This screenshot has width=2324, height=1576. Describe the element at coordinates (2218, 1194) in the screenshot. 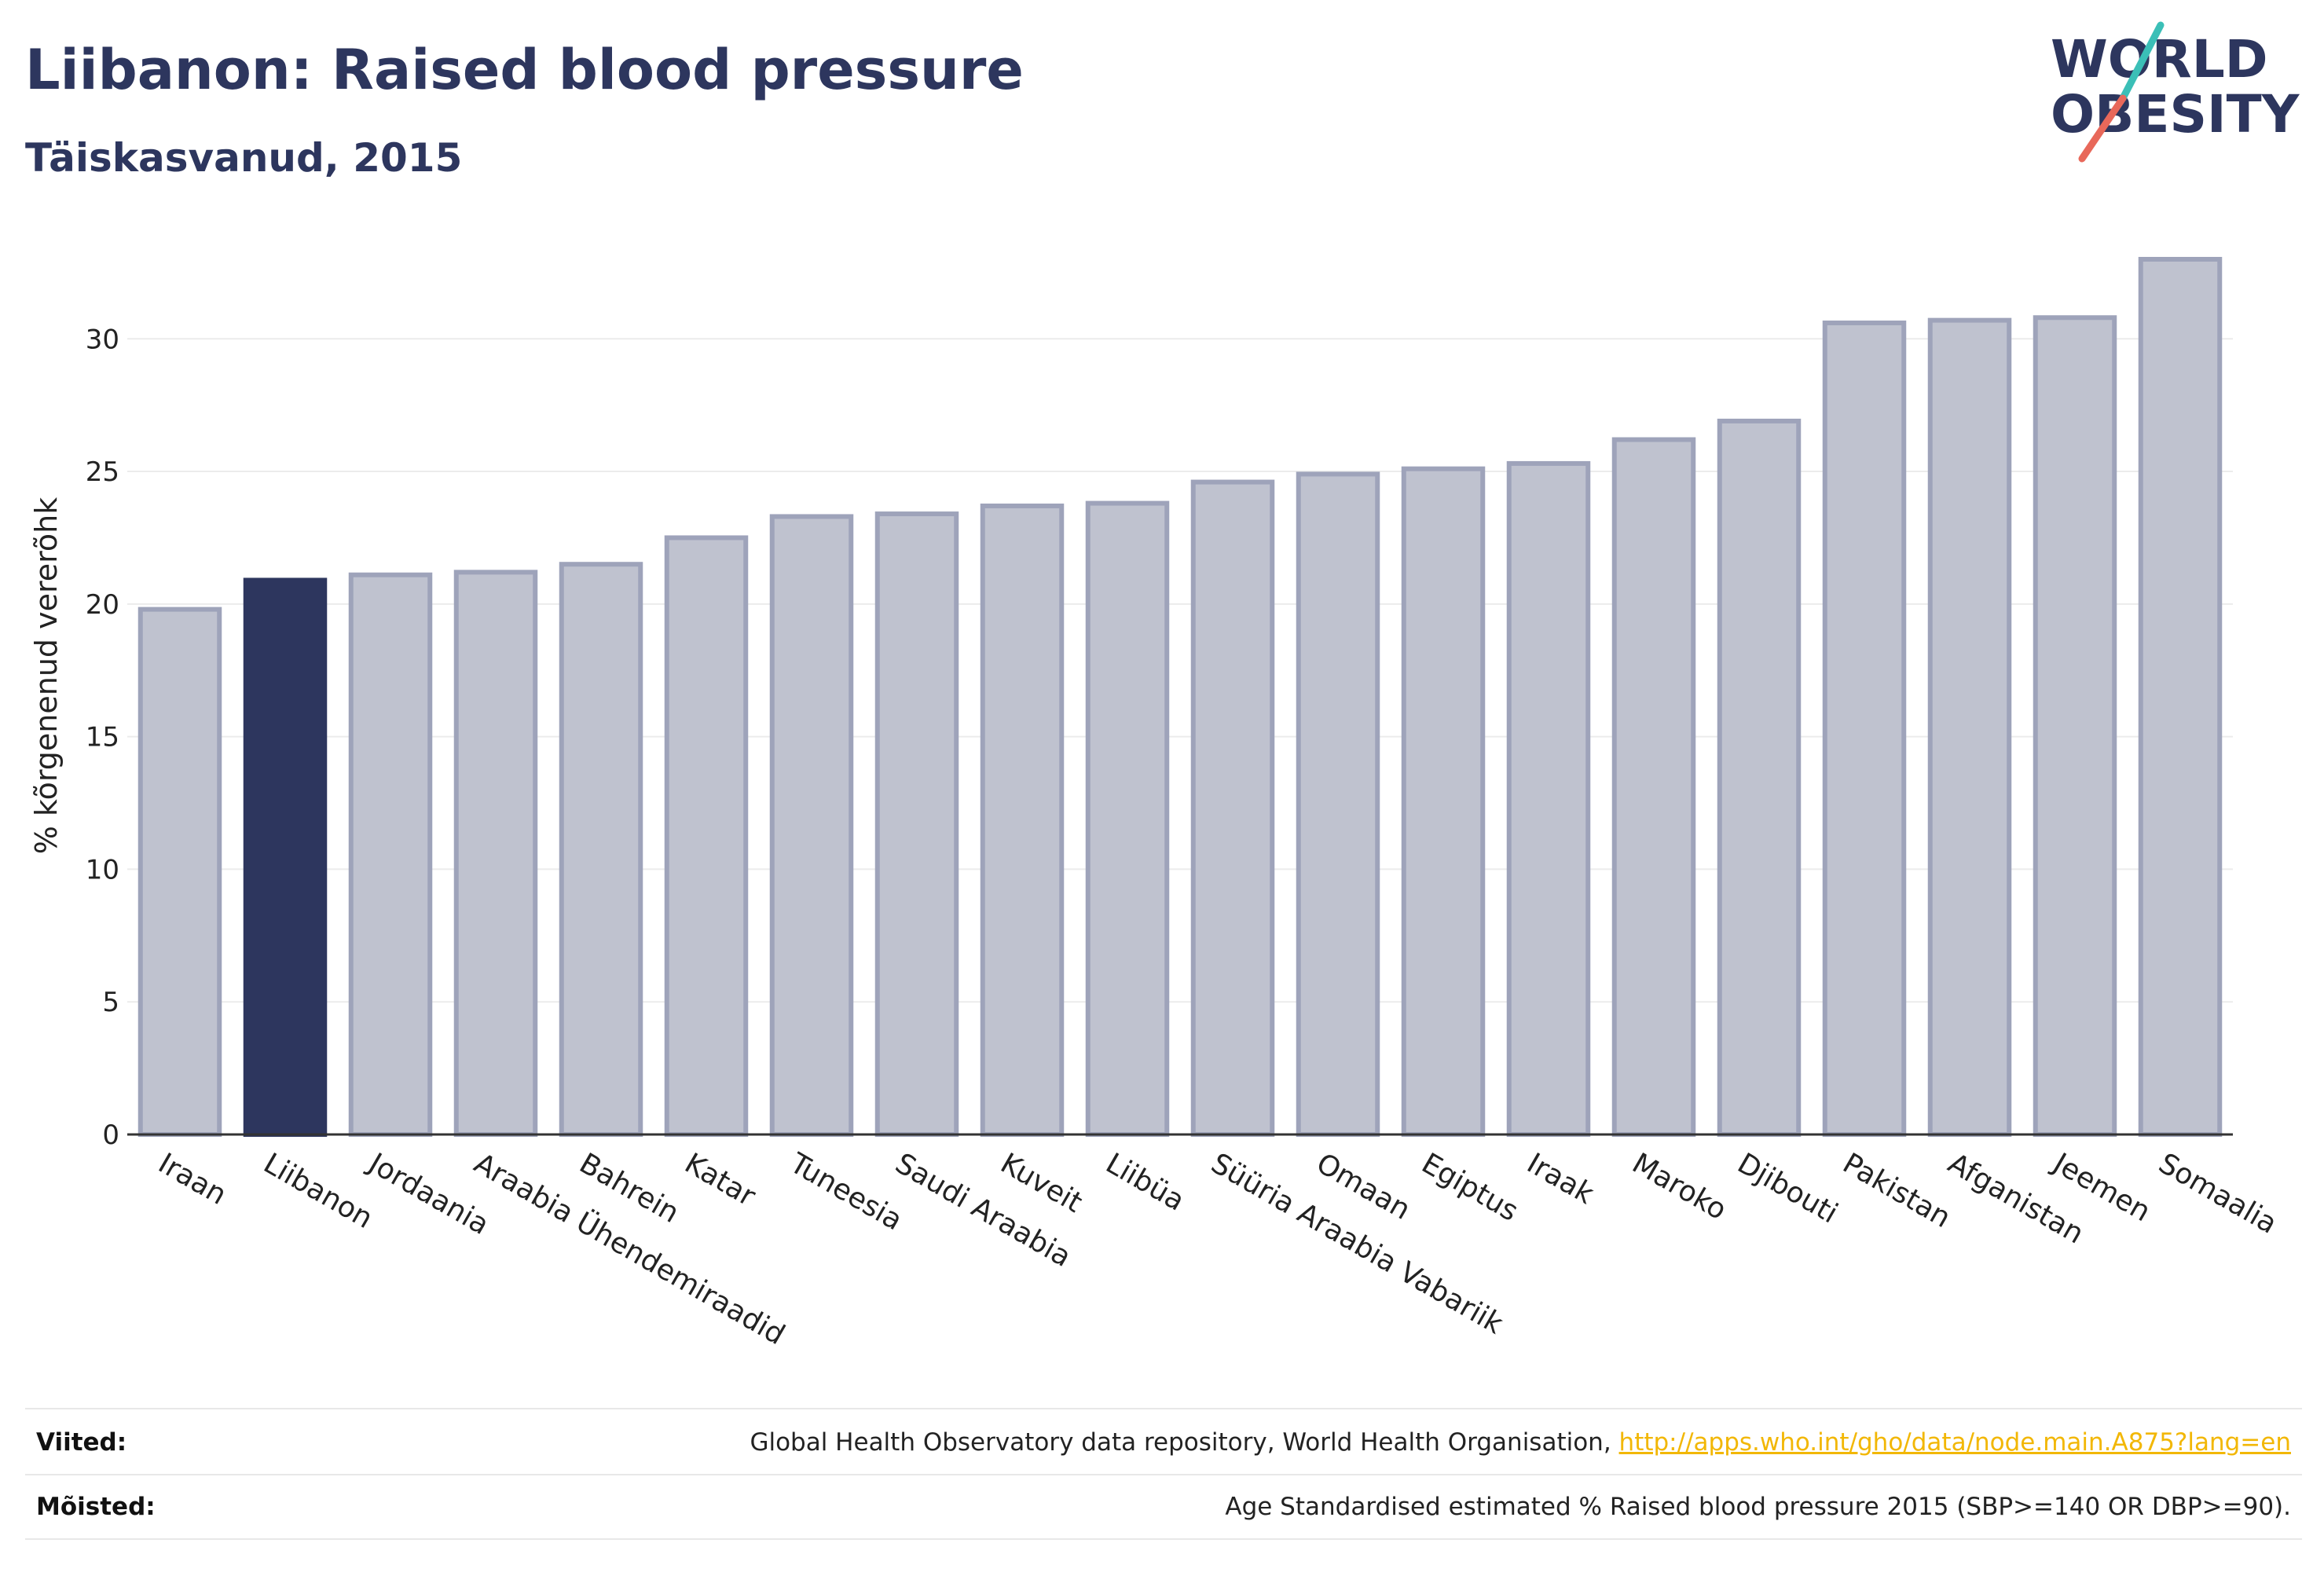

I see `x-tick-label: Somaalia` at that location.